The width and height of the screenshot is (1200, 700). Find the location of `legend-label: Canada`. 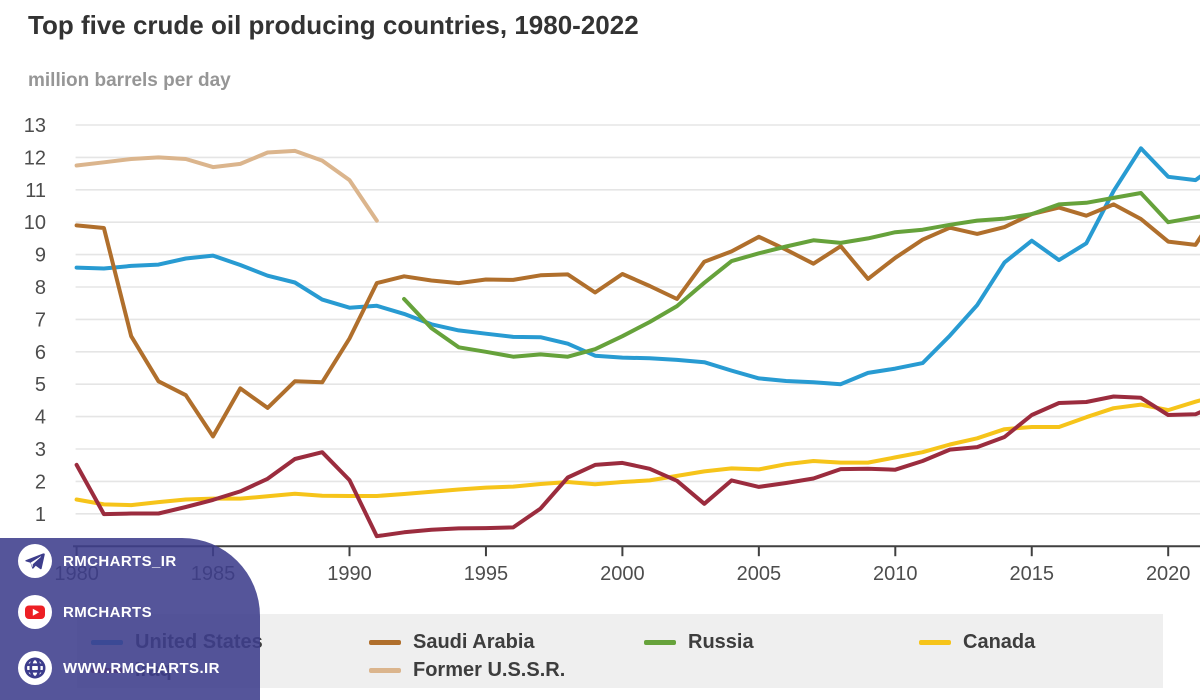

legend-label: Canada is located at coordinates (999, 641).